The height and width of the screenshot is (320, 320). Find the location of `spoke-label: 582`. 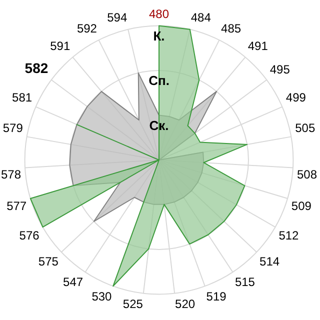

spoke-label: 582 is located at coordinates (36, 68).